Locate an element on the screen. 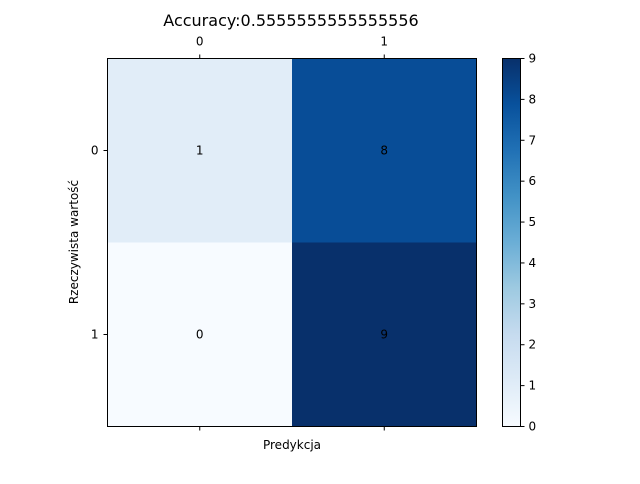 Image resolution: width=640 pixels, height=484 pixels. colorbar-tick-label: 3 is located at coordinates (533, 304).